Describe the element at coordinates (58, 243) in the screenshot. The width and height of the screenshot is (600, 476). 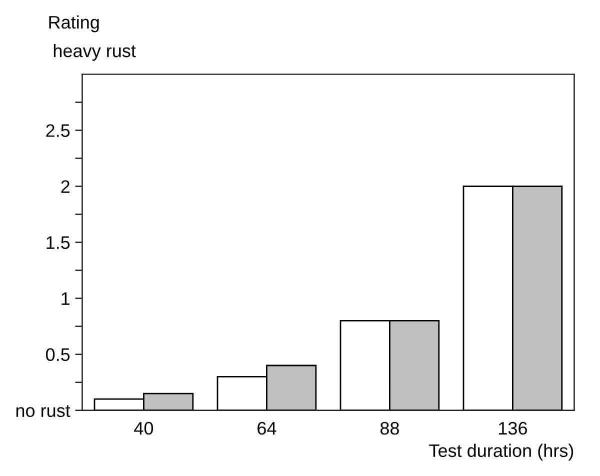
I see `y-tick-label: 1.5` at that location.